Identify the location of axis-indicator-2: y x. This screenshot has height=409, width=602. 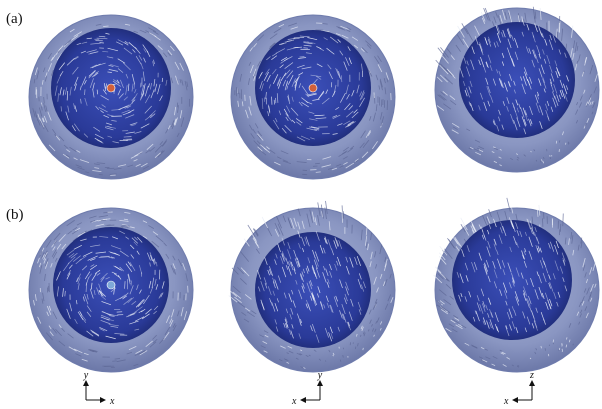
(307, 388).